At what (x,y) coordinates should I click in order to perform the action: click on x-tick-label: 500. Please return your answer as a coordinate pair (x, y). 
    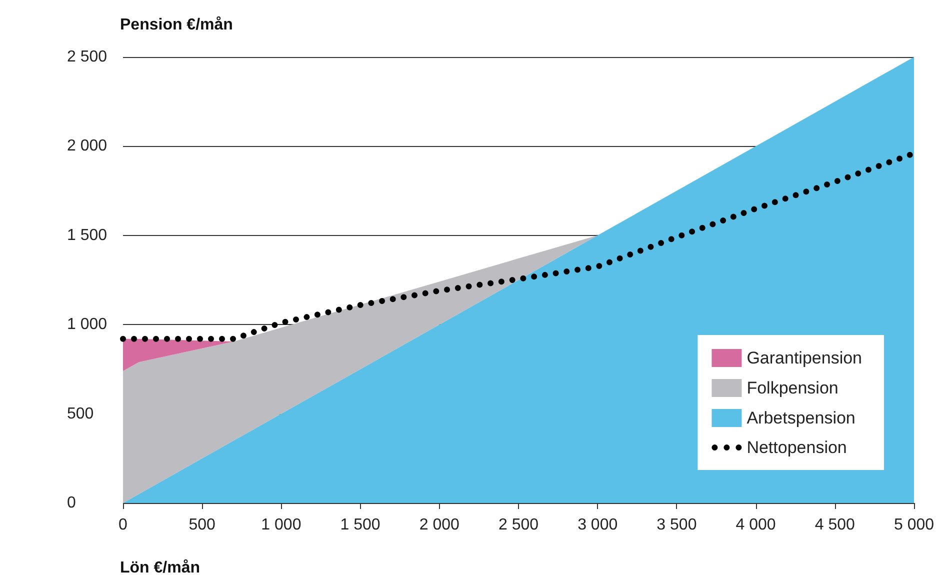
    Looking at the image, I should click on (202, 525).